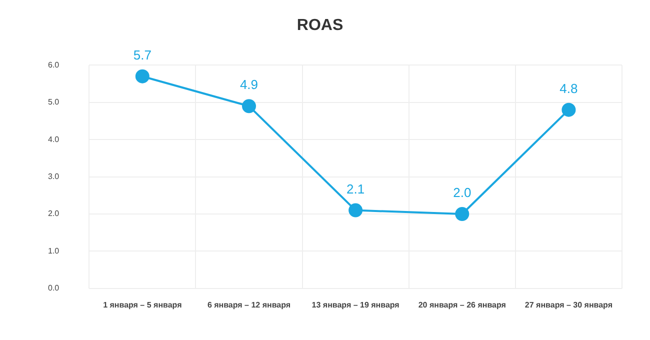 This screenshot has width=650, height=340. I want to click on x-tick-label: 27 января – 30 января, so click(568, 305).